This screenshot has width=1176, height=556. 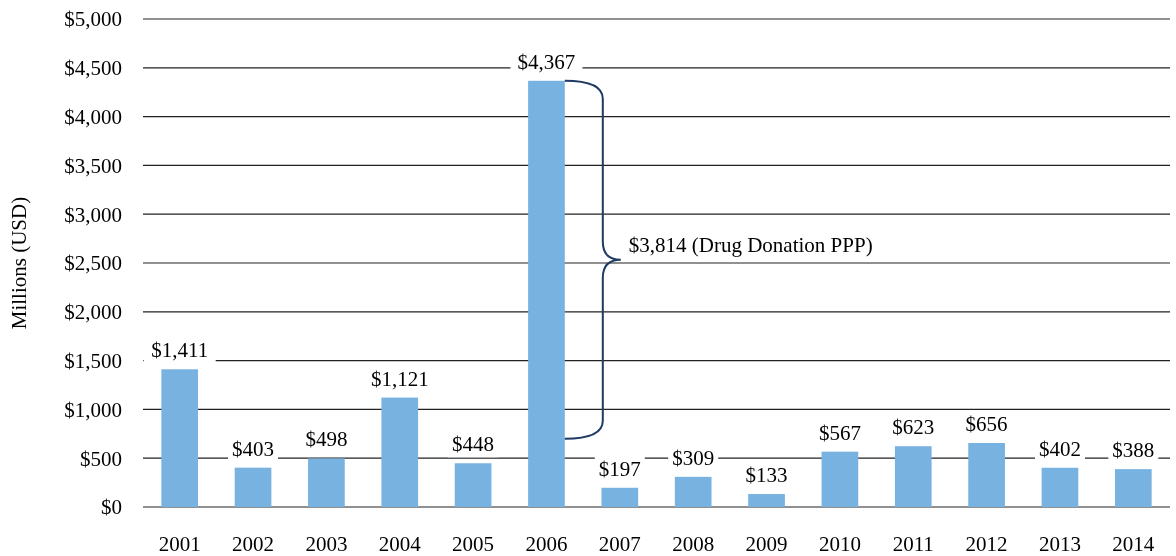 What do you see at coordinates (180, 350) in the screenshot?
I see `data-label: $1,411` at bounding box center [180, 350].